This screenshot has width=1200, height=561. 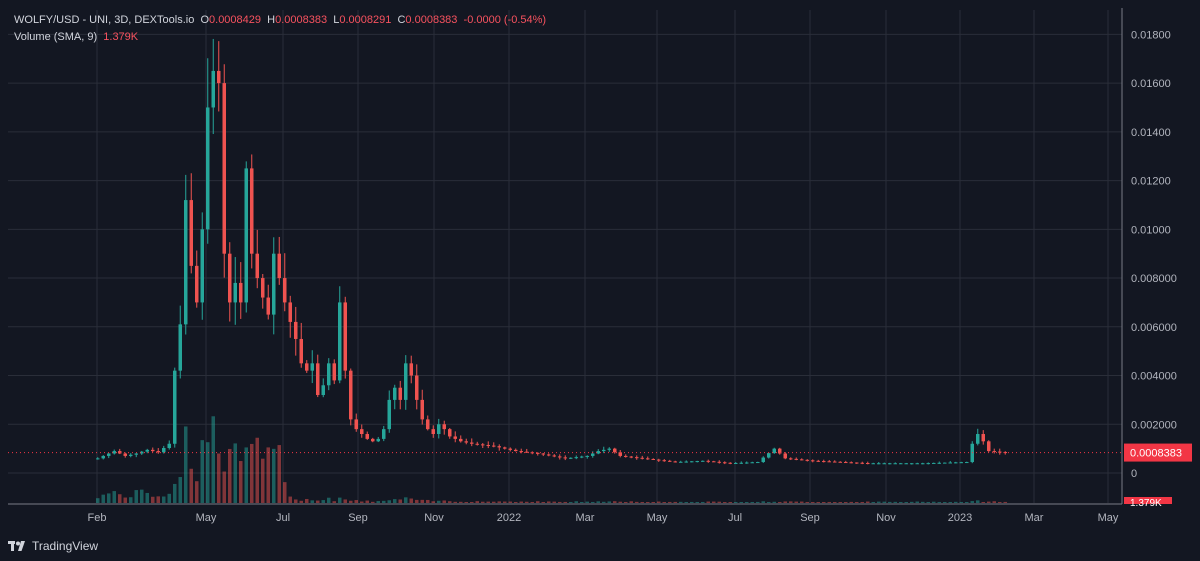 I want to click on x-tick-label: Jul, so click(x=283, y=518).